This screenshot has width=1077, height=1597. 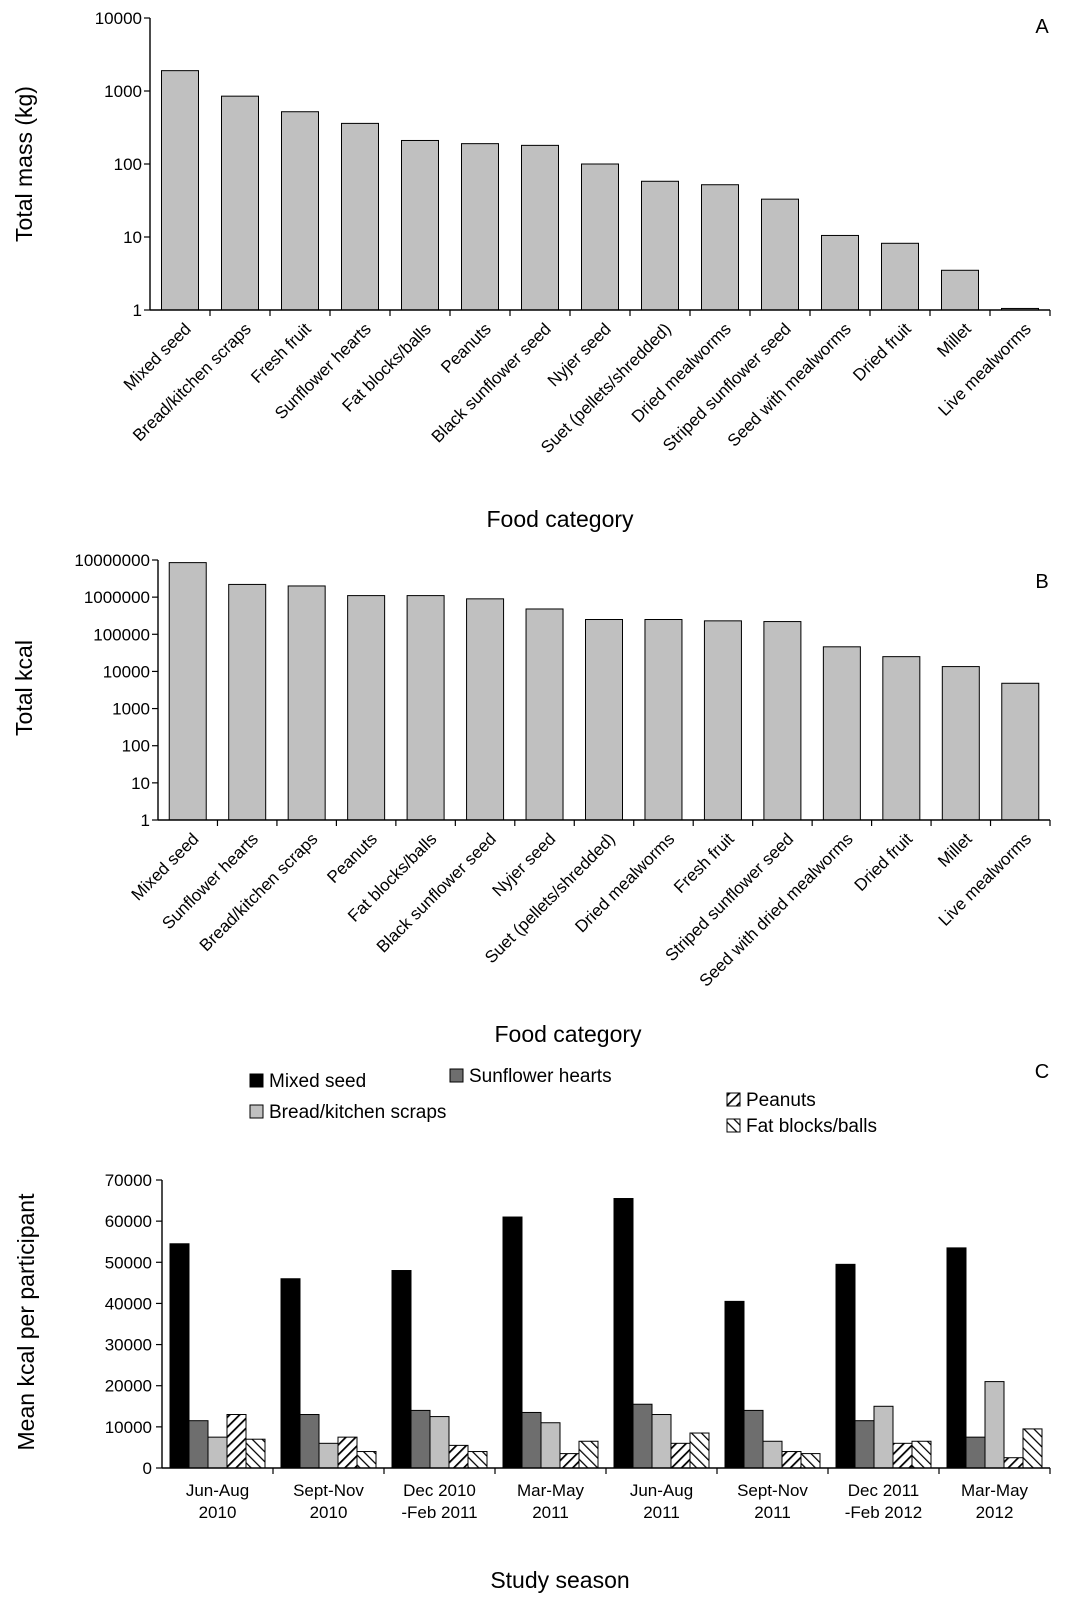 I want to click on panel-b-xlabel-millet: Millet, so click(x=955, y=850).